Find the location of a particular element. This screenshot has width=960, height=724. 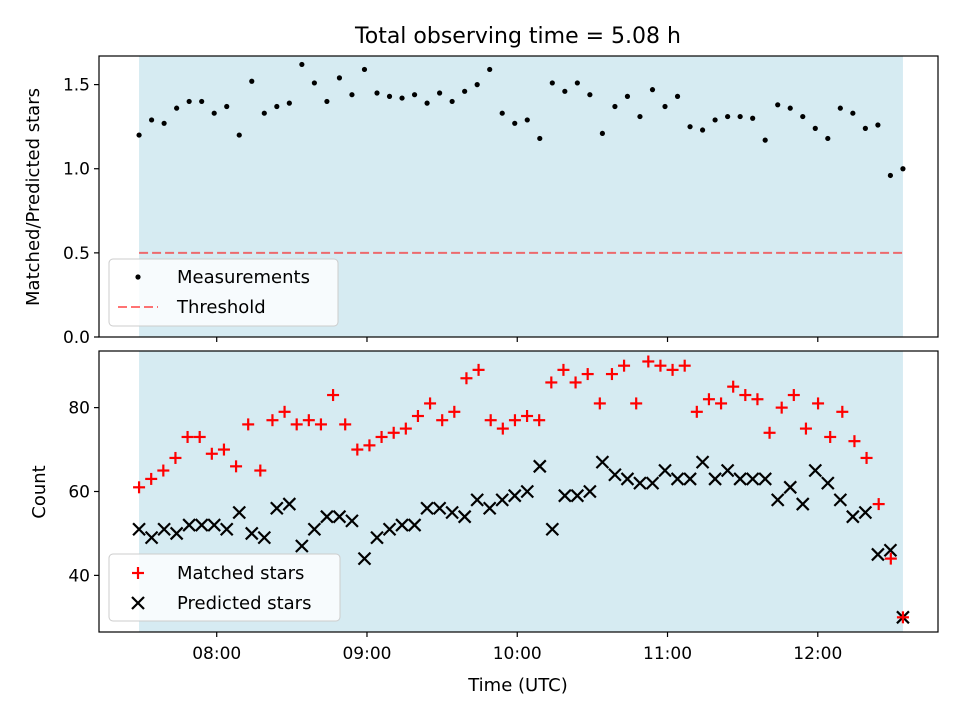

x-tick-label: 12:00 is located at coordinates (817, 654).